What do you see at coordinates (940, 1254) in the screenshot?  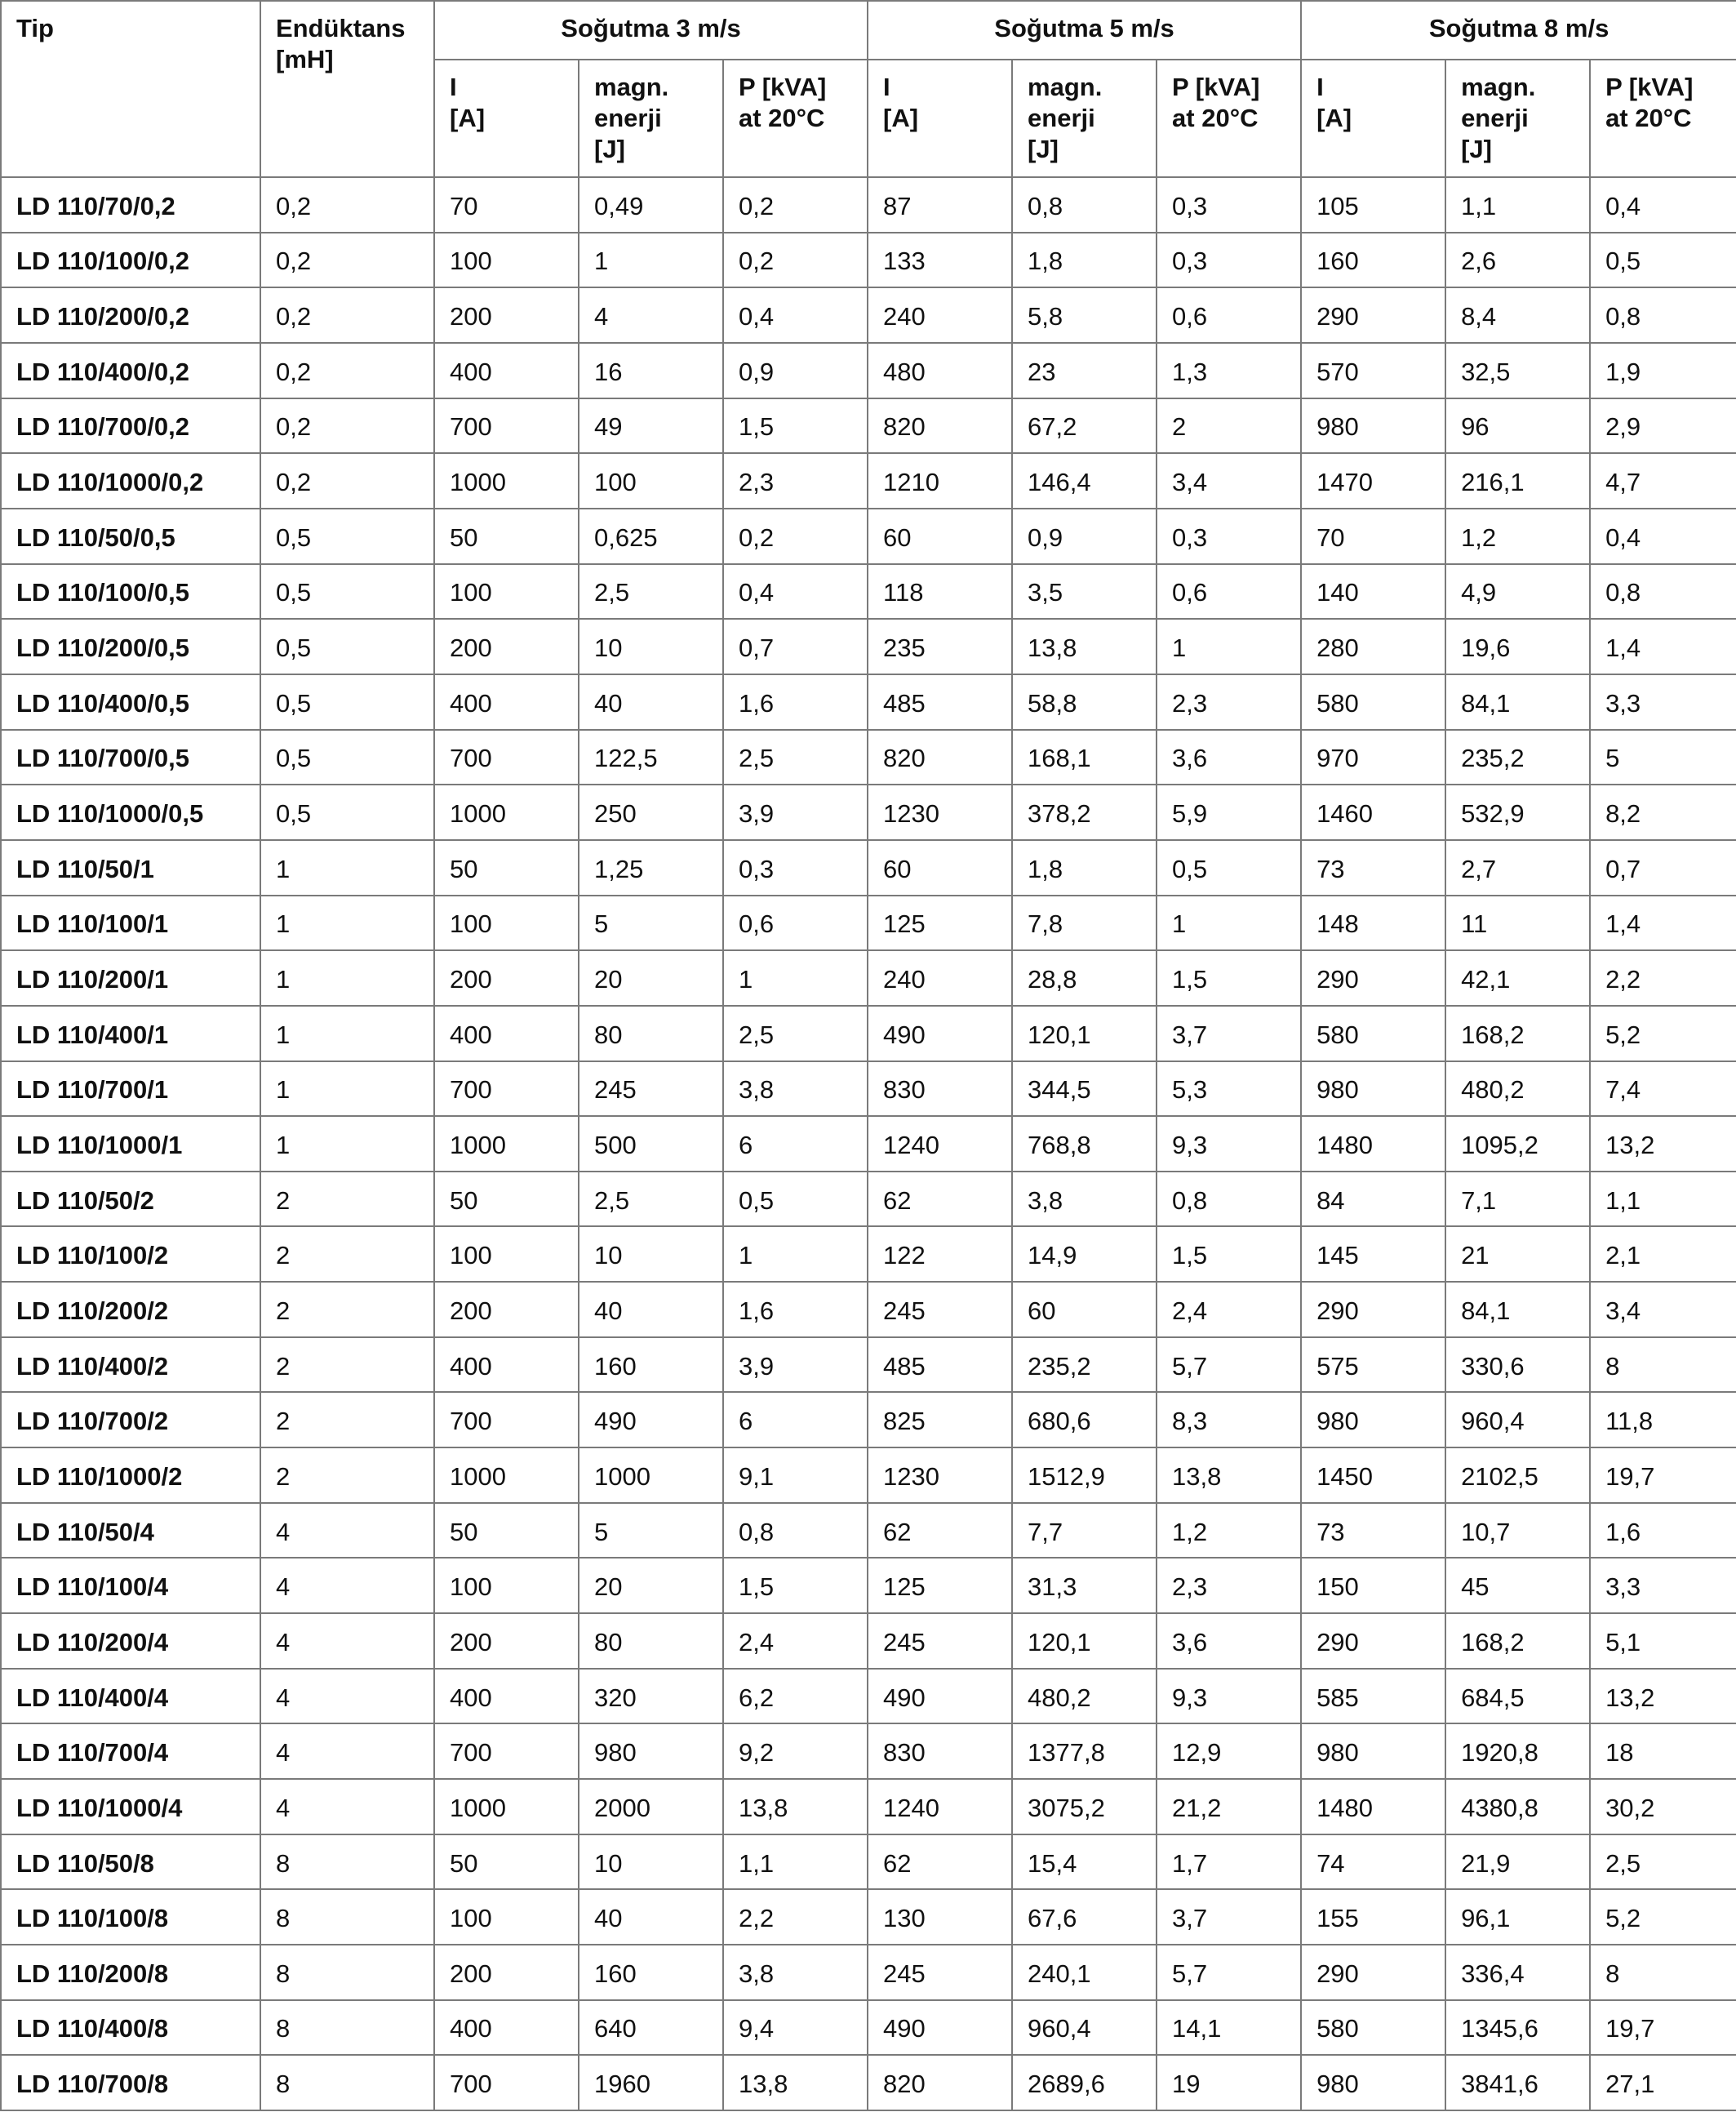 I see `cell-current-5: 122` at bounding box center [940, 1254].